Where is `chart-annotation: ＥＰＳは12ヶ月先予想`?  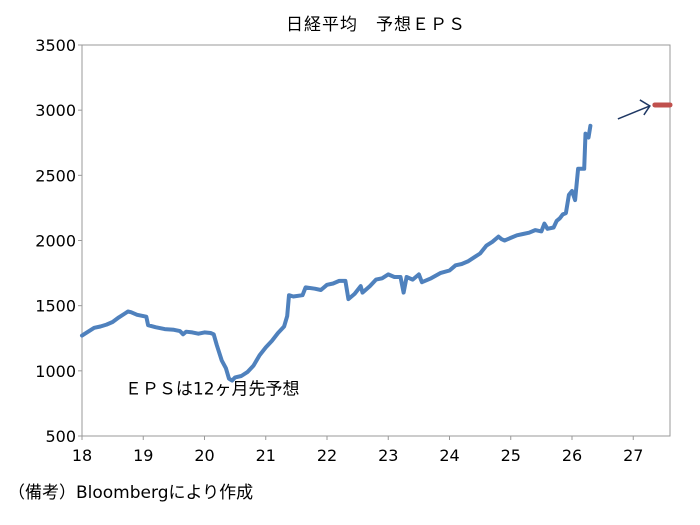 chart-annotation: ＥＰＳは12ヶ月先予想 is located at coordinates (212, 389).